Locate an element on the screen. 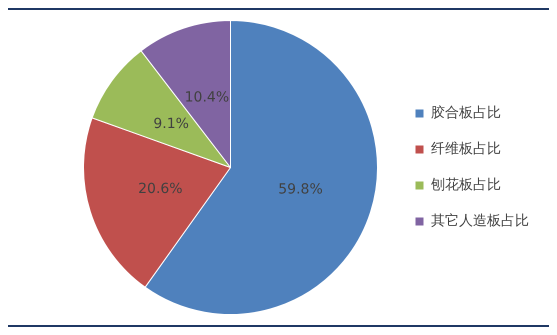 The image size is (557, 335). data-label: 59.8% is located at coordinates (300, 190).